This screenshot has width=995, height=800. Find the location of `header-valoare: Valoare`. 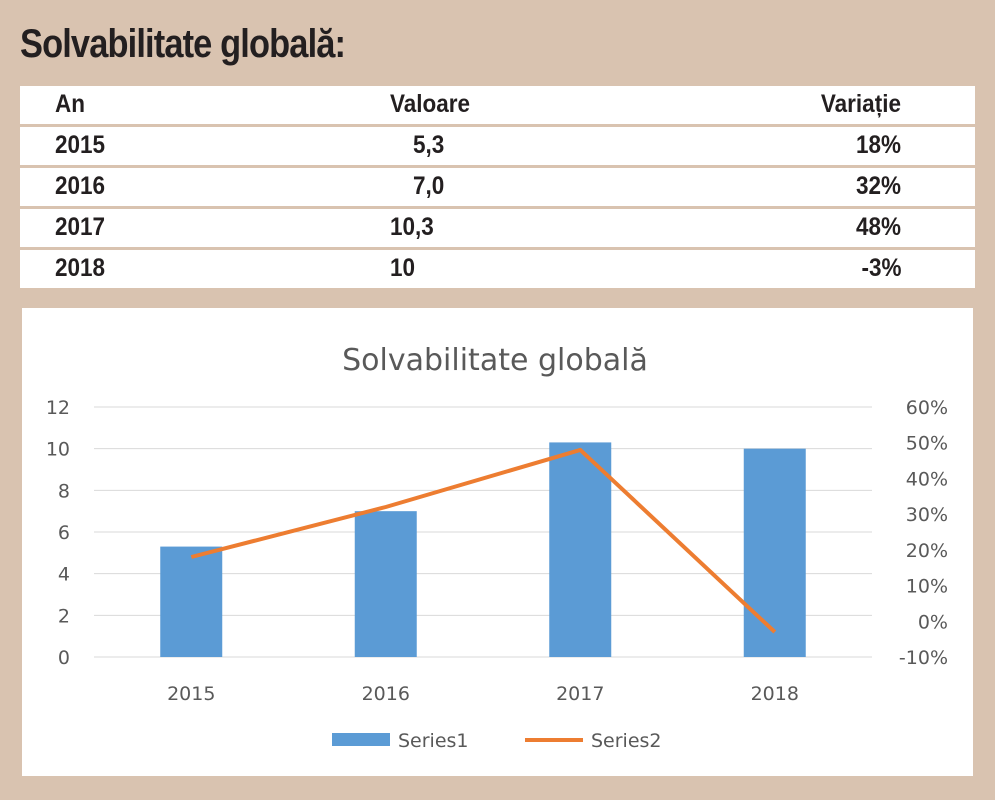

header-valoare: Valoare is located at coordinates (430, 104).